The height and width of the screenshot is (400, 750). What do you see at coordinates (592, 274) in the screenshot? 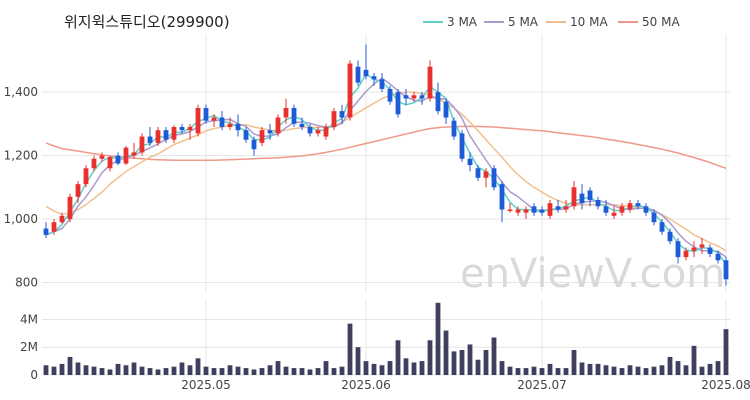
I see `watermark-text: enViewV.com` at bounding box center [592, 274].